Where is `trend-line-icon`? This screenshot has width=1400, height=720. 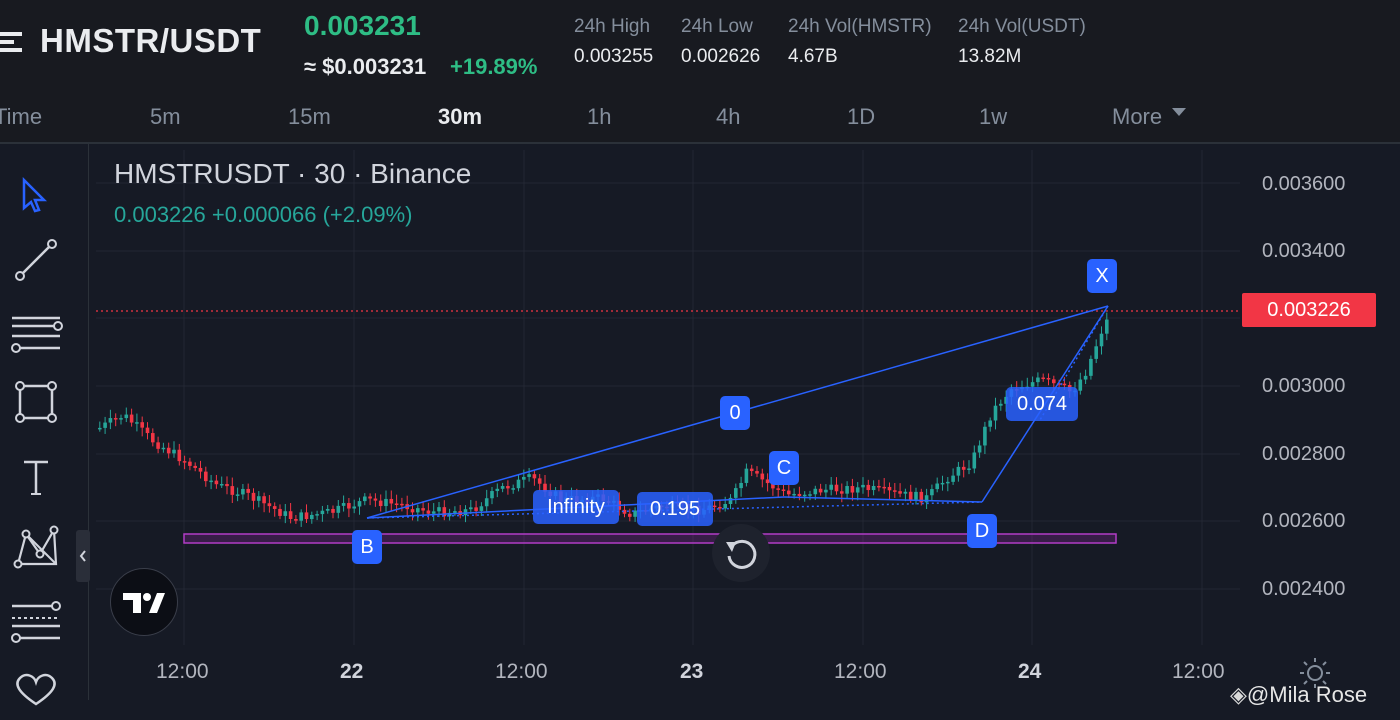 trend-line-icon is located at coordinates (36, 260).